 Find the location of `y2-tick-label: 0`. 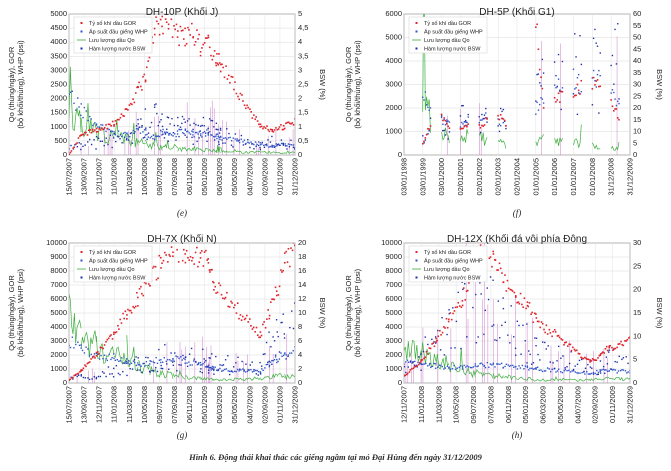

y2-tick-label: 0 is located at coordinates (635, 154).